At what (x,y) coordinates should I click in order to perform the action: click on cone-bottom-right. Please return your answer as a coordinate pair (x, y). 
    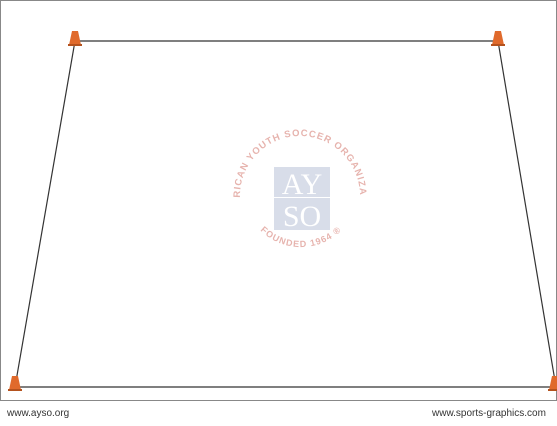
    Looking at the image, I should click on (552, 383).